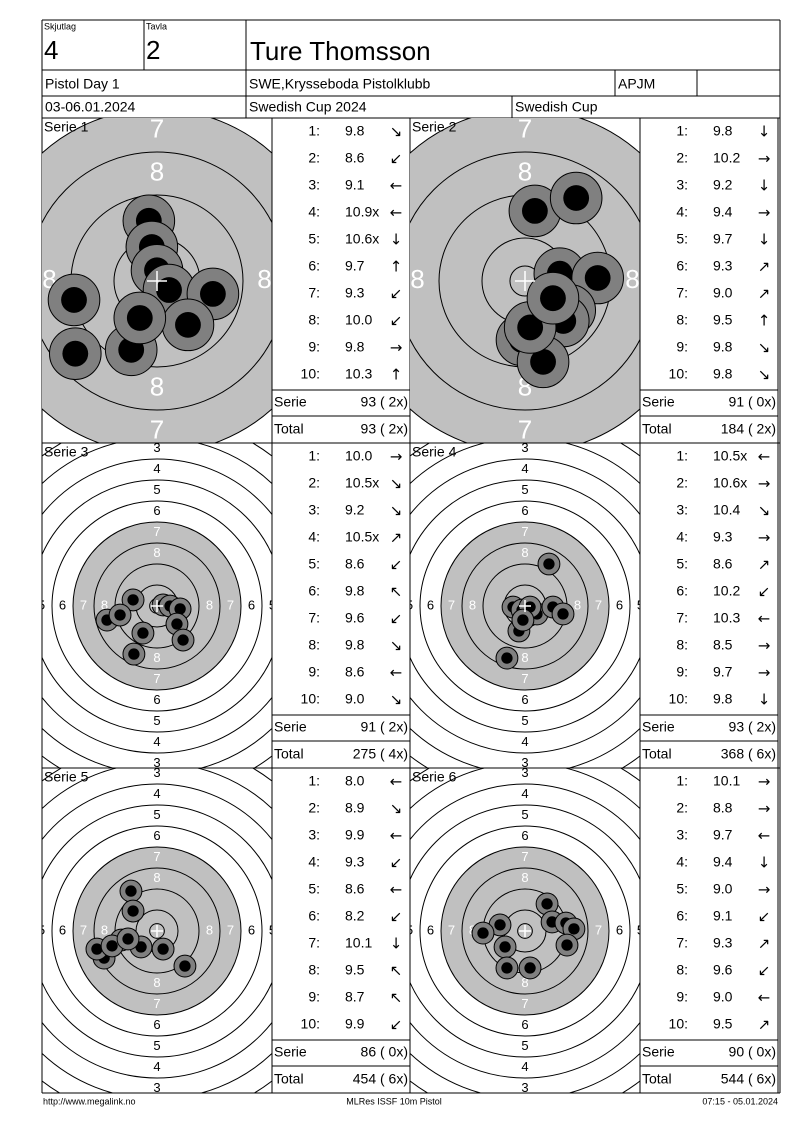  I want to click on shot-score: 9.7, so click(723, 239).